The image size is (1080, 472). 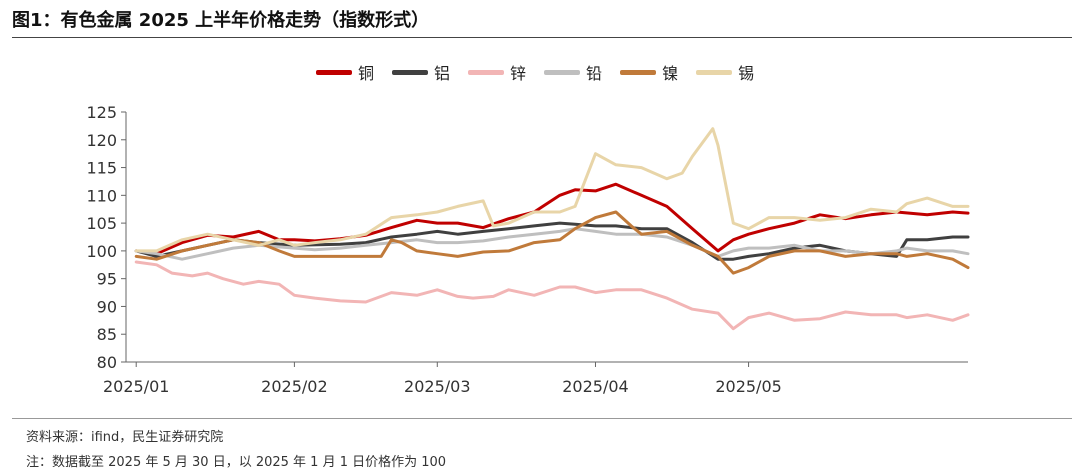 I want to click on legend-item: 锌, so click(x=497, y=72).